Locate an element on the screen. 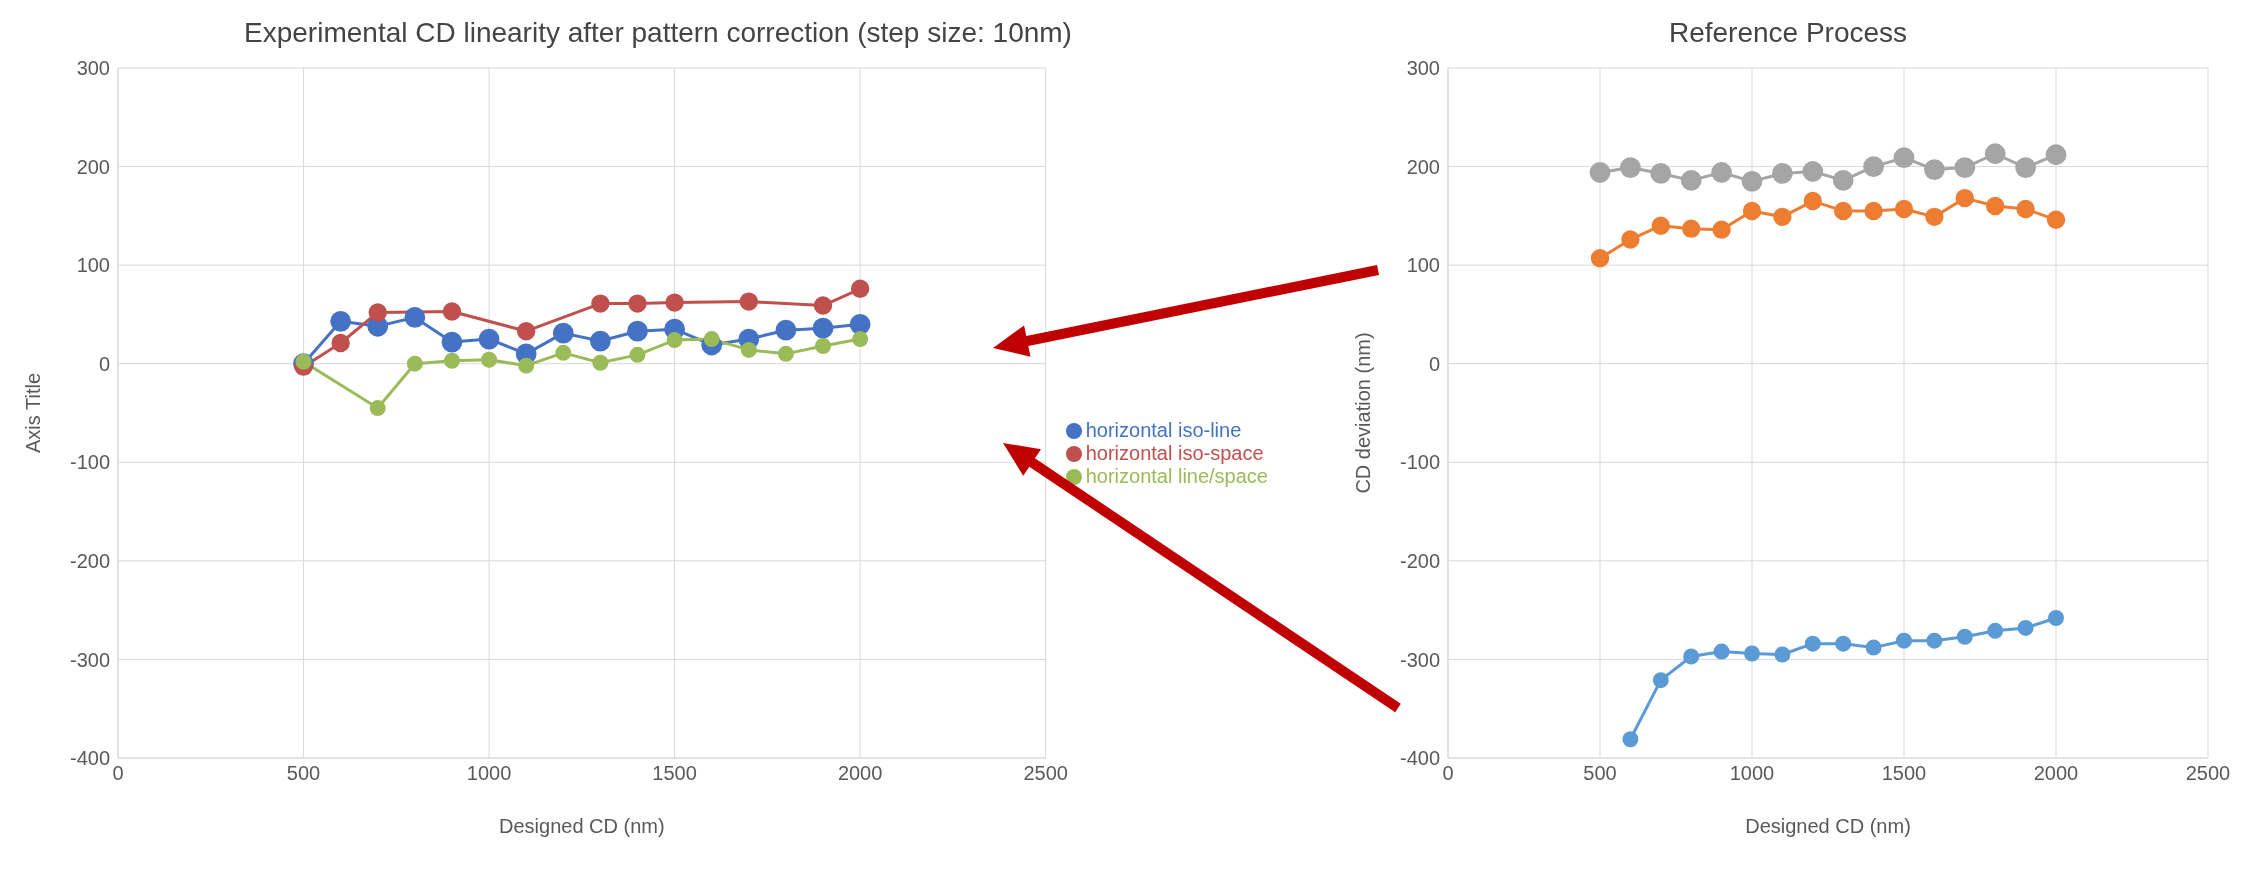  legend-label: horizontal iso-space is located at coordinates (1174, 452).